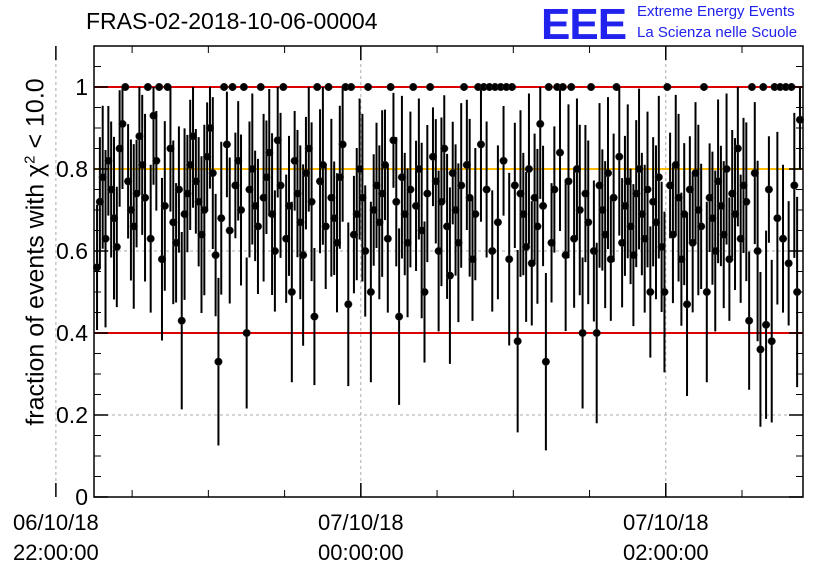 Image resolution: width=836 pixels, height=572 pixels. What do you see at coordinates (666, 552) in the screenshot?
I see `x-tick-time-label: 02:00:00` at bounding box center [666, 552].